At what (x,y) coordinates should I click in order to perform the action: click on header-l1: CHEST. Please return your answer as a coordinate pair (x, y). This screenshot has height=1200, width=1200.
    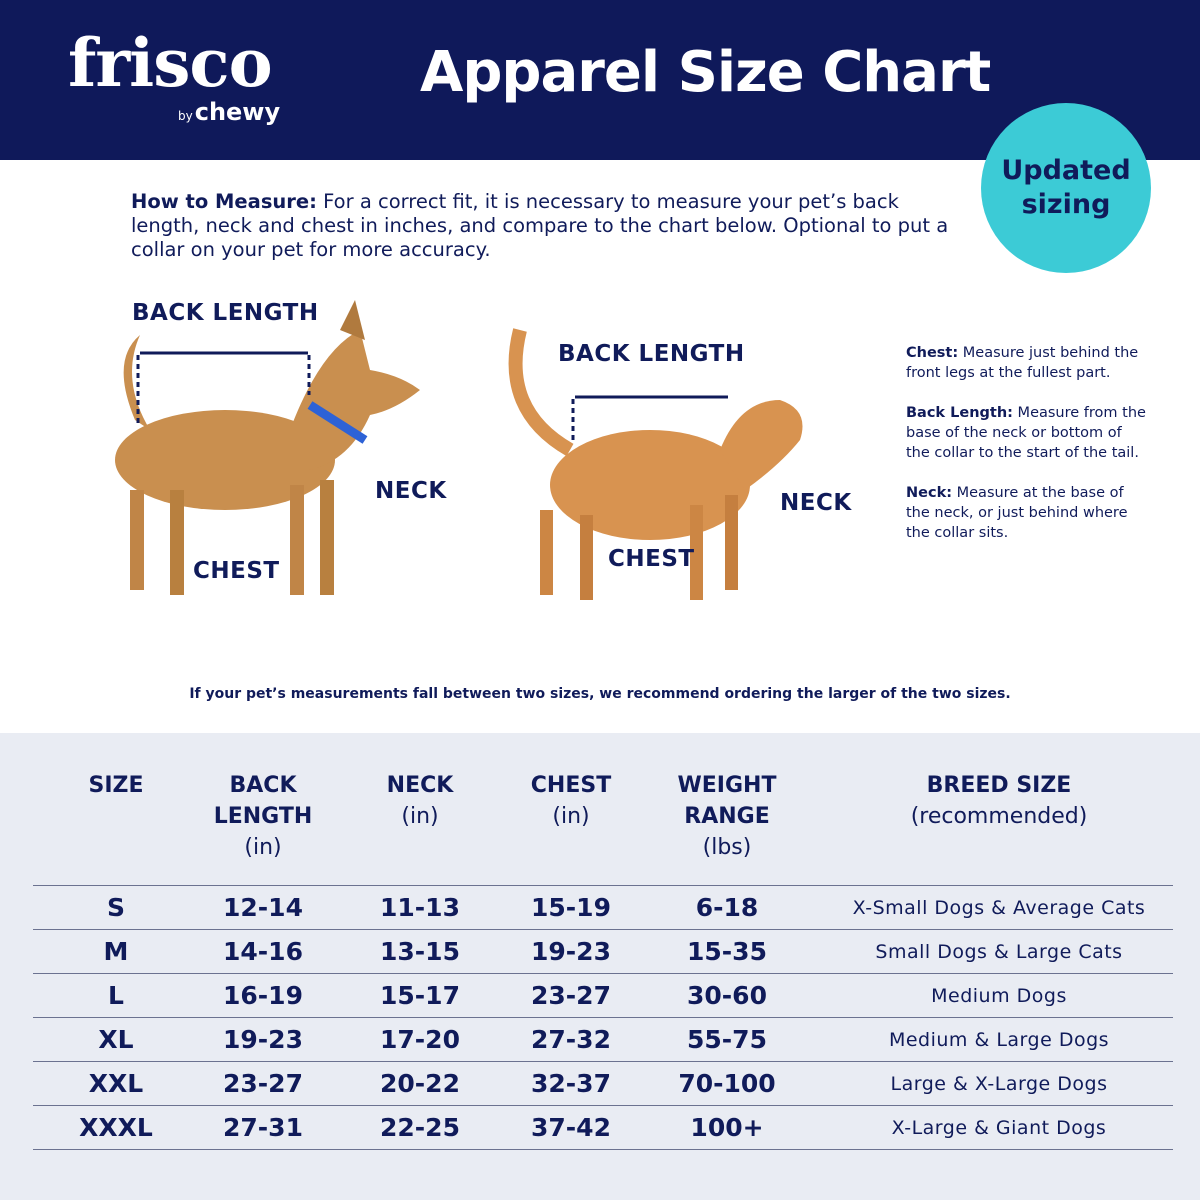
    Looking at the image, I should click on (571, 785).